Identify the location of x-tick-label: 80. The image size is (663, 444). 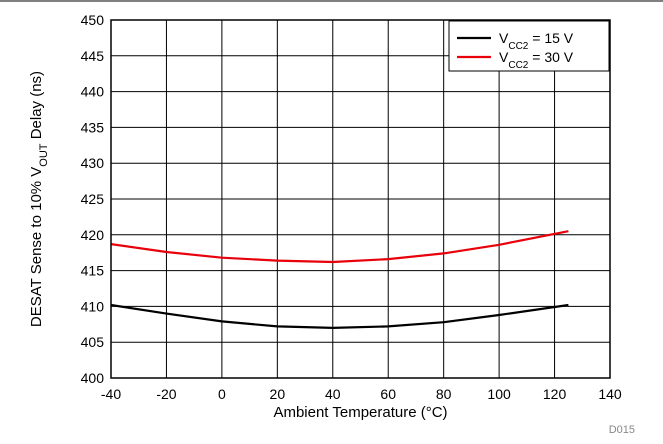
(444, 394).